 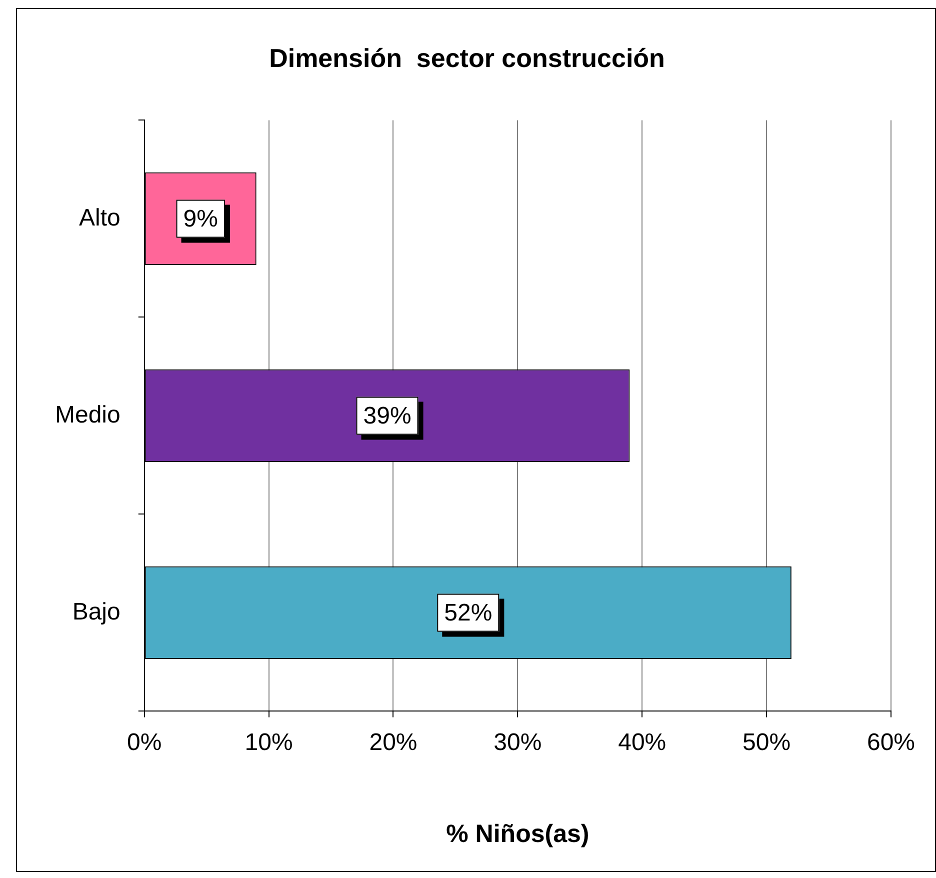 What do you see at coordinates (99, 218) in the screenshot?
I see `y-tick-label: Alto` at bounding box center [99, 218].